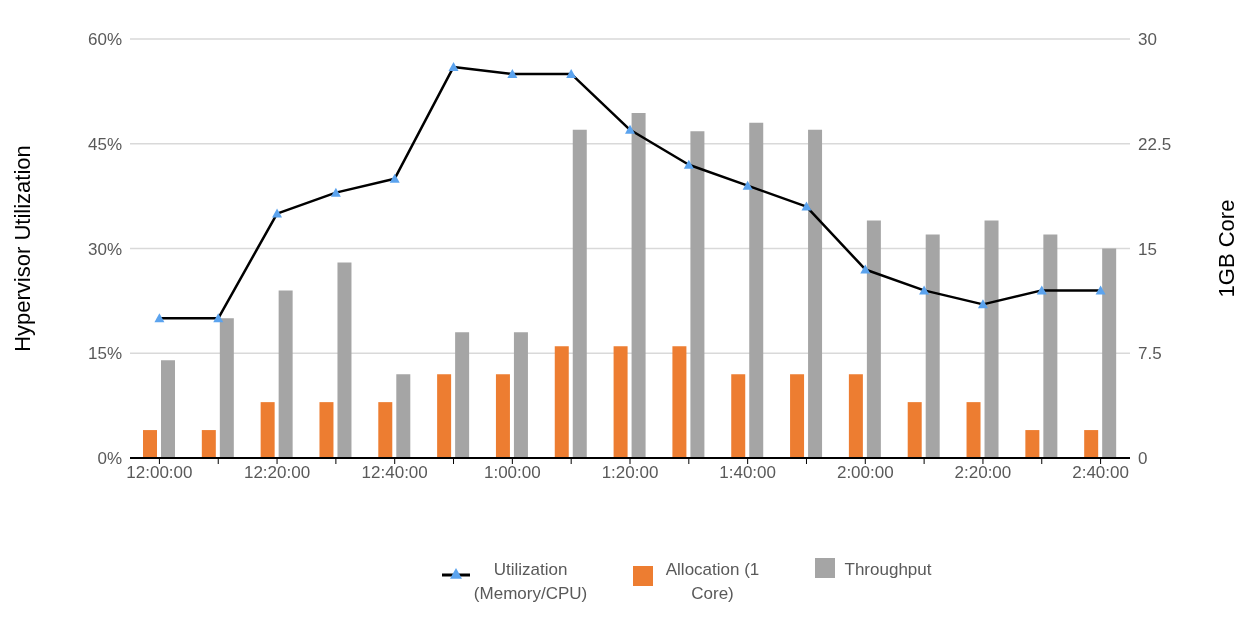  Describe the element at coordinates (1147, 40) in the screenshot. I see `y2-tick-label: 30` at that location.